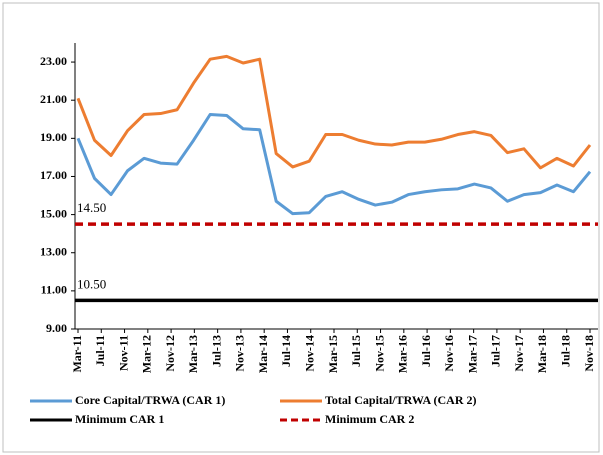 This screenshot has height=455, width=603. What do you see at coordinates (333, 354) in the screenshot?
I see `x-tick-label: Mar-15` at bounding box center [333, 354].